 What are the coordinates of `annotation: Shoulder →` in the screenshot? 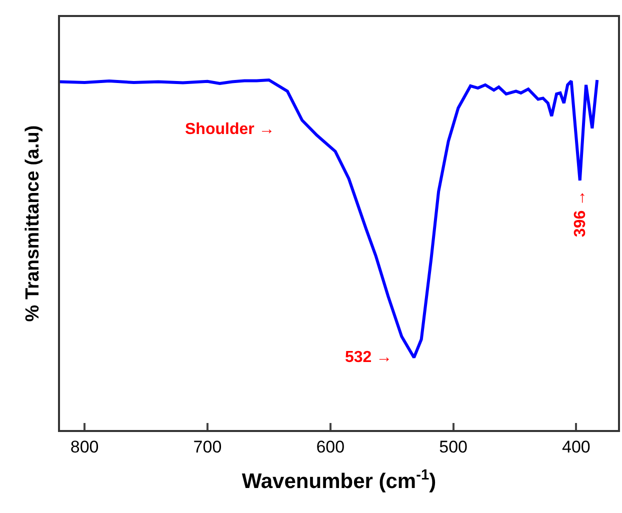 It's located at (230, 129).